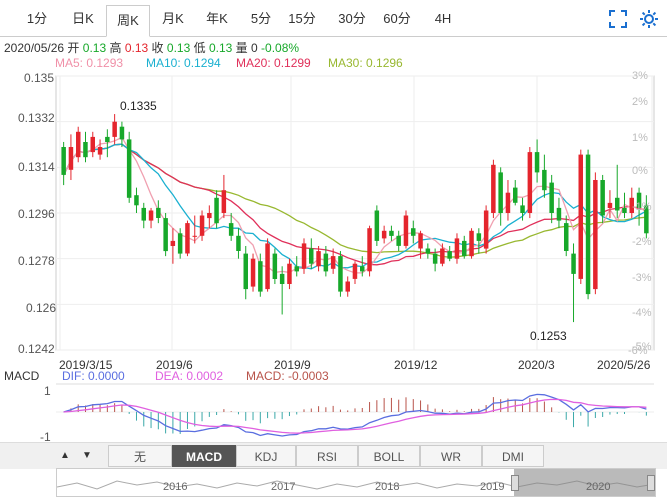 Image resolution: width=667 pixels, height=503 pixels. What do you see at coordinates (642, 278) in the screenshot?
I see `pct-tick-6: -3%` at bounding box center [642, 278].